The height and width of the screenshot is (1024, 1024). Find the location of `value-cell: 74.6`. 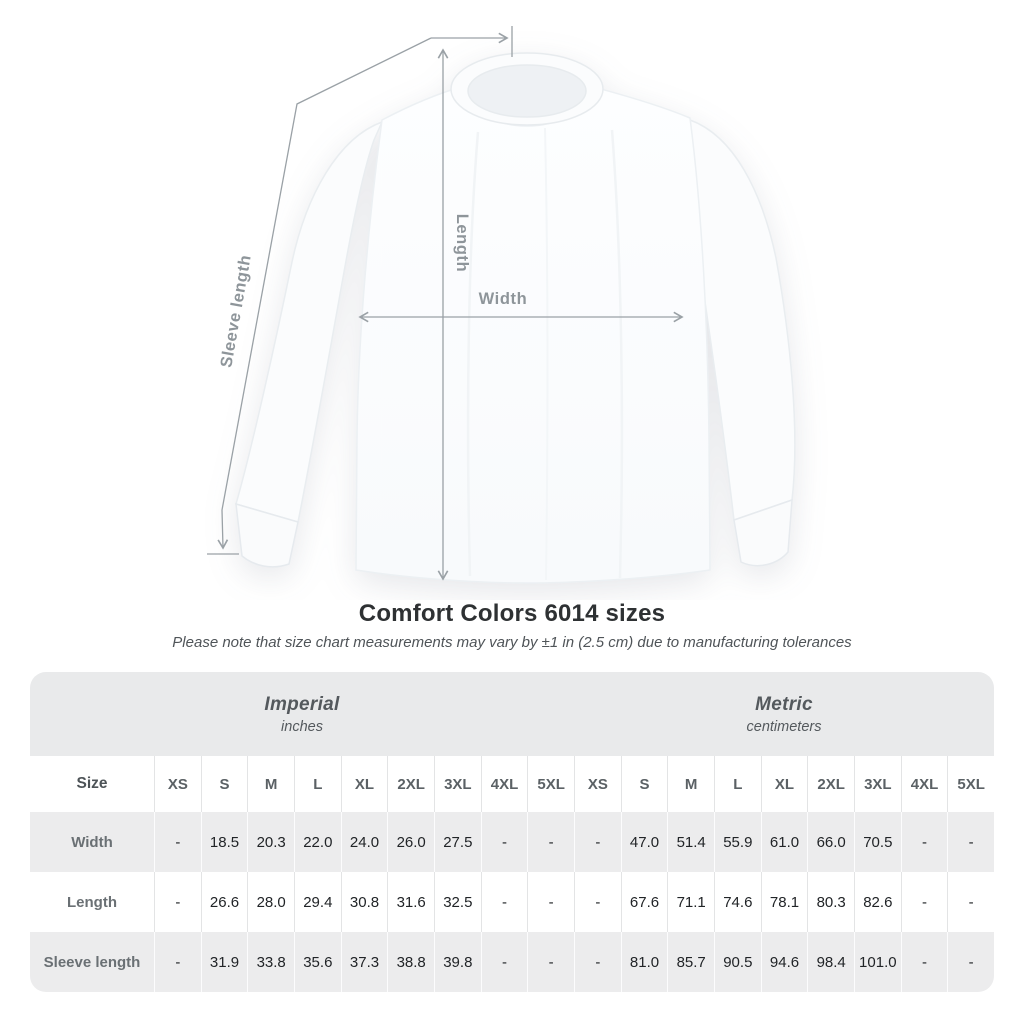

value-cell: 74.6 is located at coordinates (737, 902).